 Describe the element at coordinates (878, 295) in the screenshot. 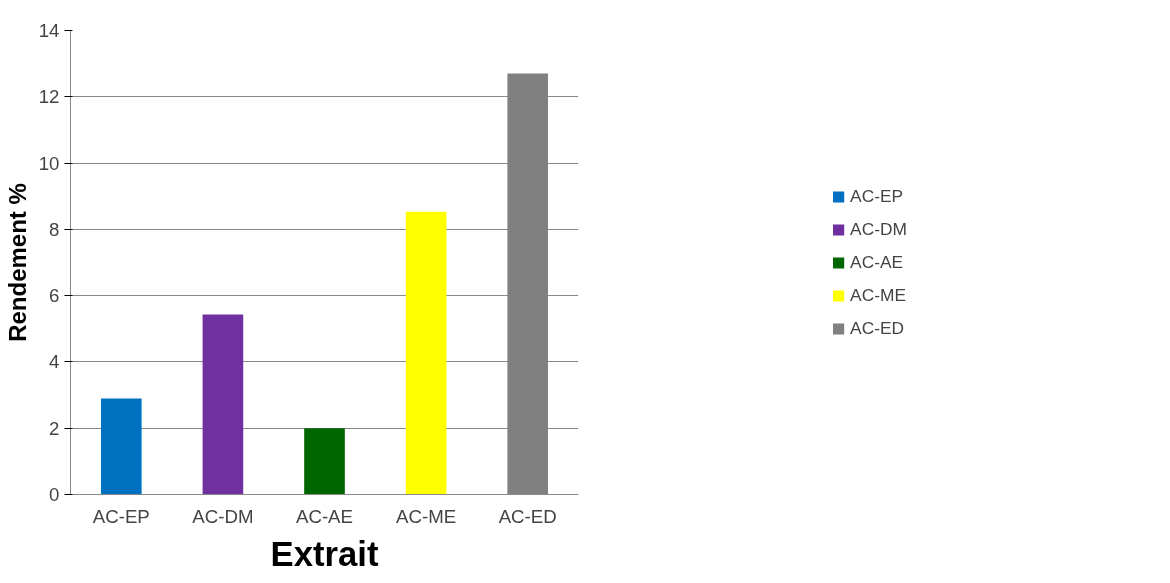

I see `legend-label: AC-ME` at that location.